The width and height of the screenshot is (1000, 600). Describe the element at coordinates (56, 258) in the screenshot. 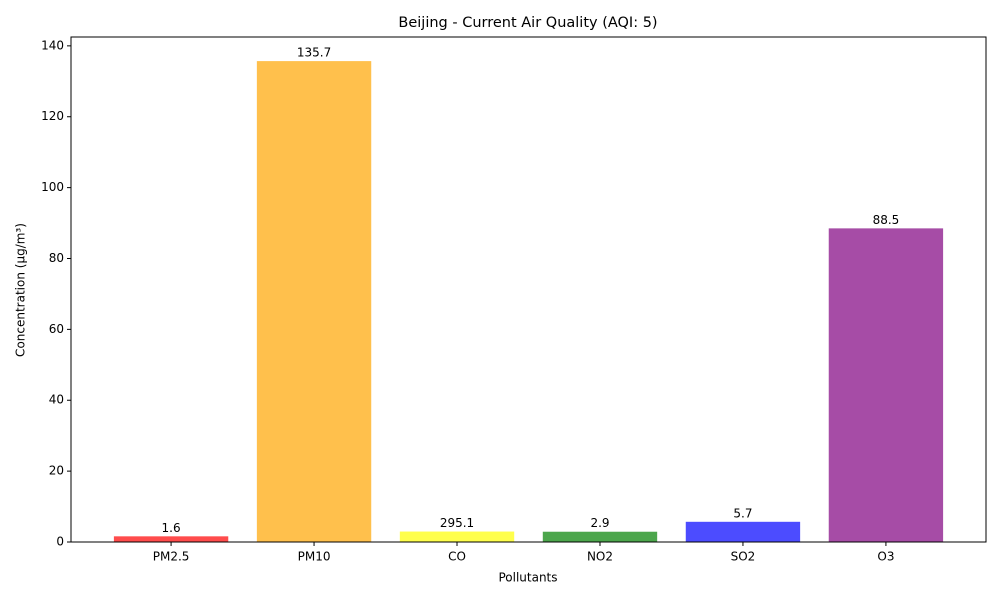

I see `y-tick-label: 80` at that location.